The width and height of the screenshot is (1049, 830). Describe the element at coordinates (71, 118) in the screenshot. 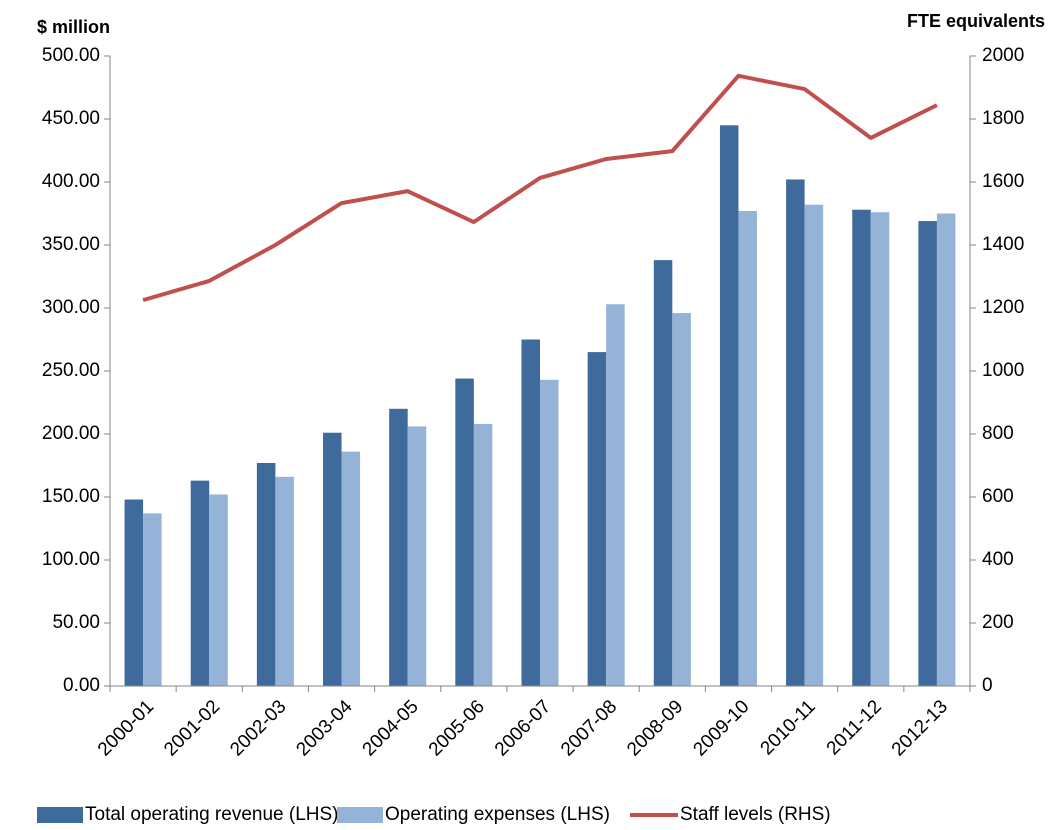

I see `y-tick-label: 450.00` at that location.